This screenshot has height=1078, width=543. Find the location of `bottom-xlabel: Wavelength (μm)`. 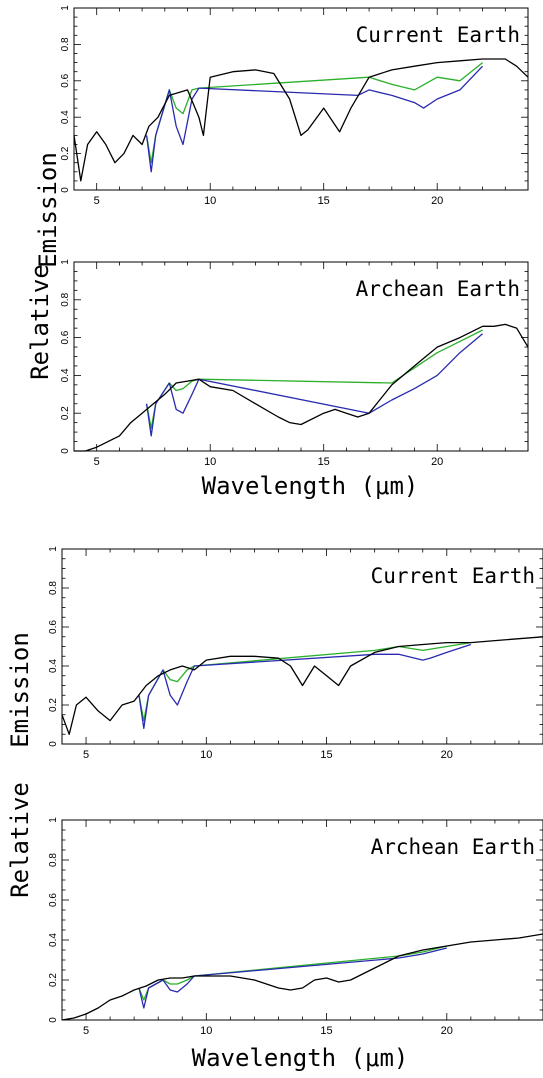

bottom-xlabel: Wavelength (μm) is located at coordinates (300, 1058).